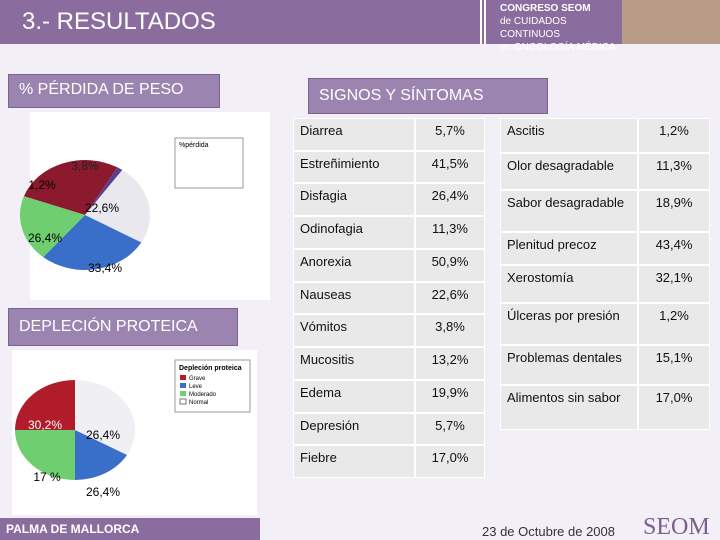 This screenshot has width=720, height=540. What do you see at coordinates (428, 96) in the screenshot?
I see `section-title: SIGNOS Y SÍNTOMAS` at bounding box center [428, 96].